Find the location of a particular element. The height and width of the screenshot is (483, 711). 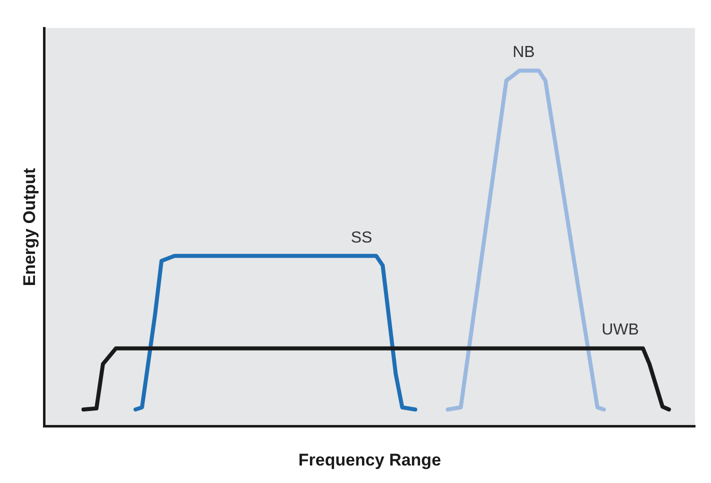

series-label: SS is located at coordinates (361, 237).